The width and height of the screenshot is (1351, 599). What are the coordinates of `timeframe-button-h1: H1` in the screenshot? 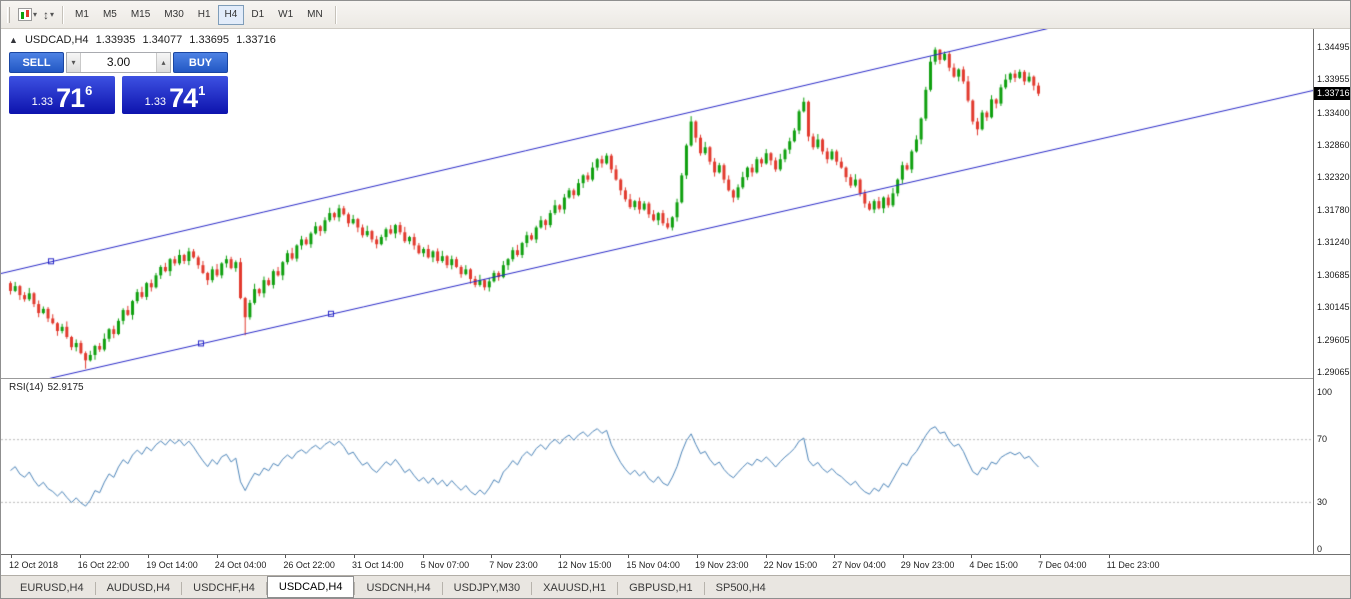 It's located at (204, 14).